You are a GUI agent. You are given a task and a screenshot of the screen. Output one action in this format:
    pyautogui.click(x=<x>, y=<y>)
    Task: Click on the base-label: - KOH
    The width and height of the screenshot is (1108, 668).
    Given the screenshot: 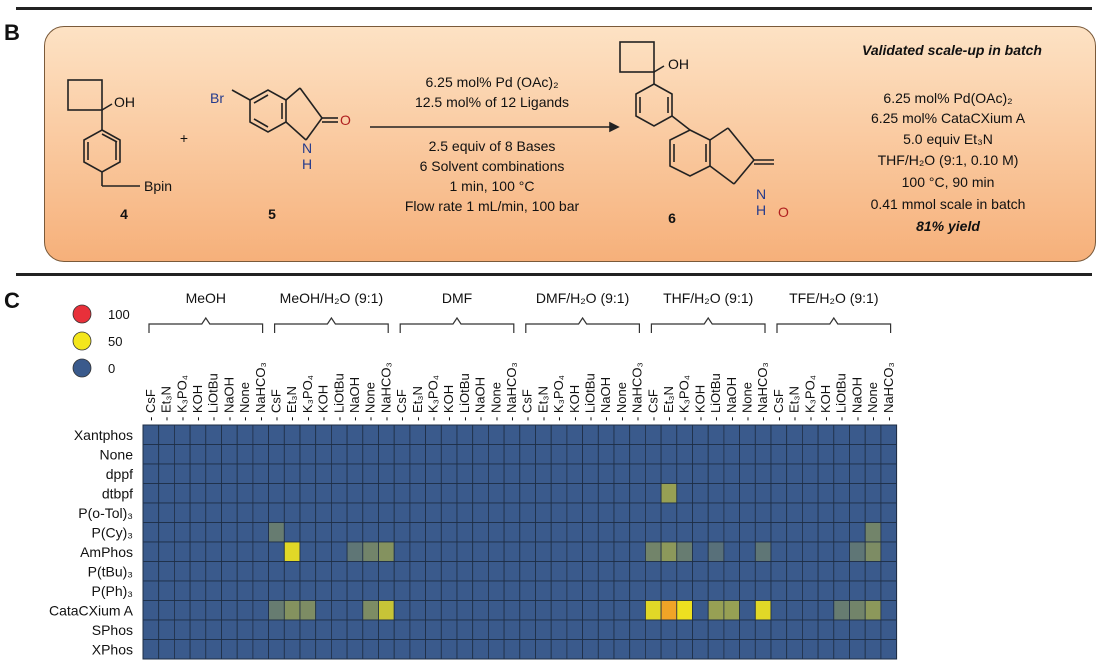 What is the action you would take?
    pyautogui.click(x=574, y=403)
    